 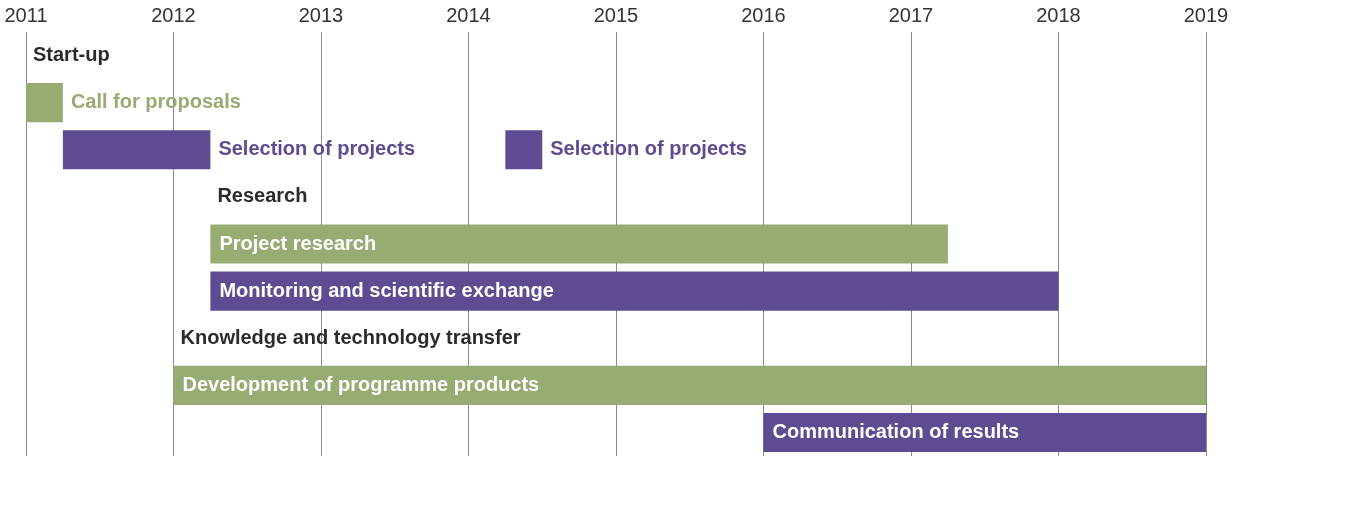 What do you see at coordinates (896, 430) in the screenshot?
I see `y-tick-label: Communication of results` at bounding box center [896, 430].